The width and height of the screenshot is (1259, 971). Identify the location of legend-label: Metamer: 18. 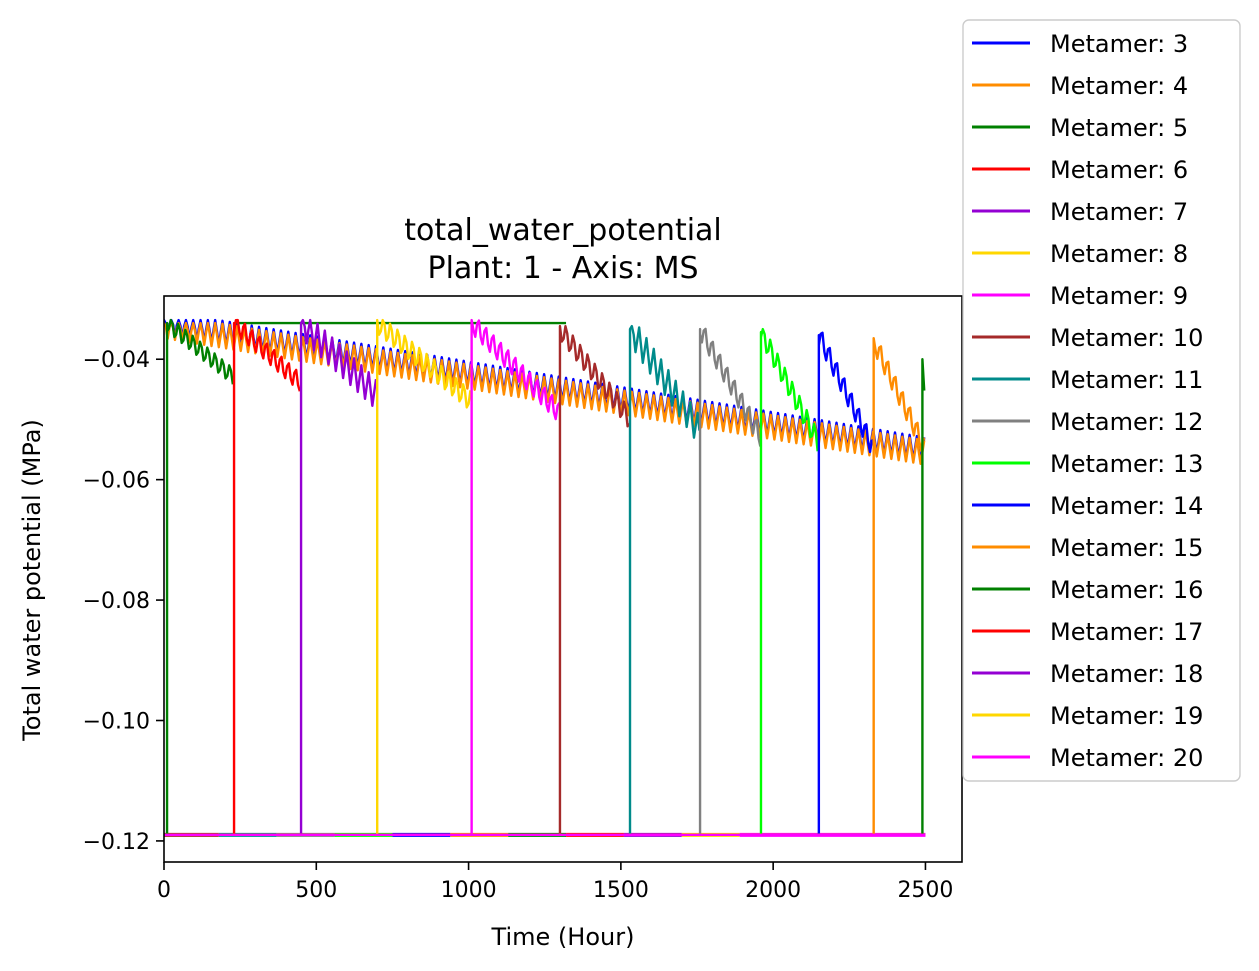
(1126, 674).